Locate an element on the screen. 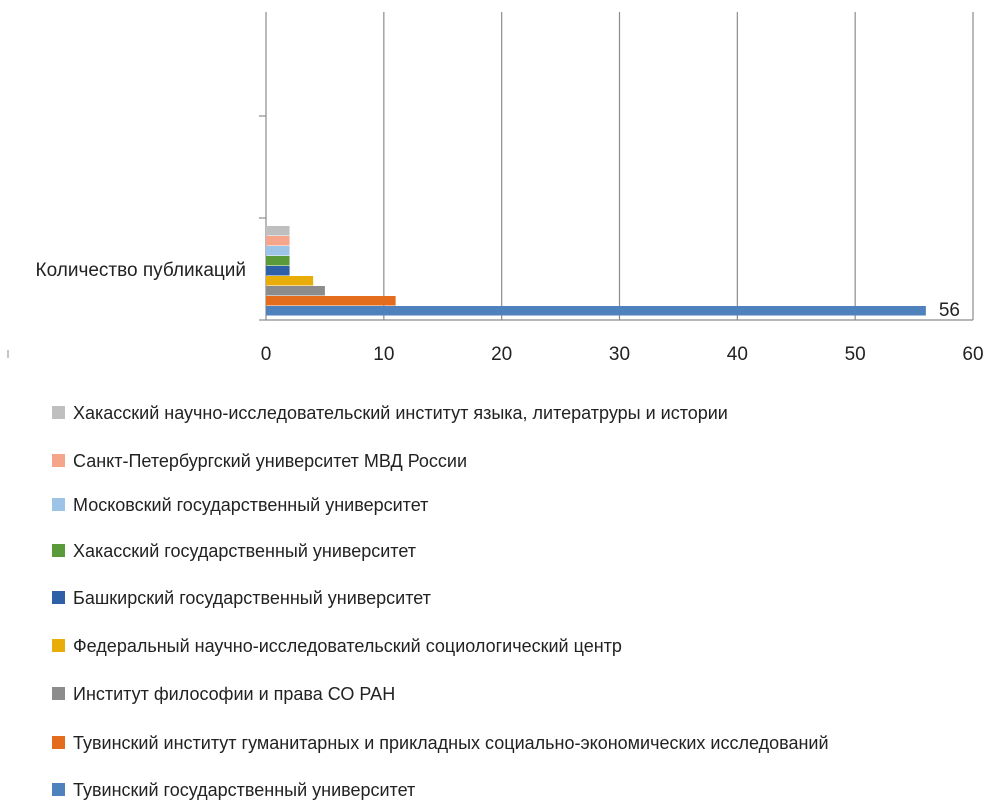  x-tick-label: 50 is located at coordinates (855, 354).